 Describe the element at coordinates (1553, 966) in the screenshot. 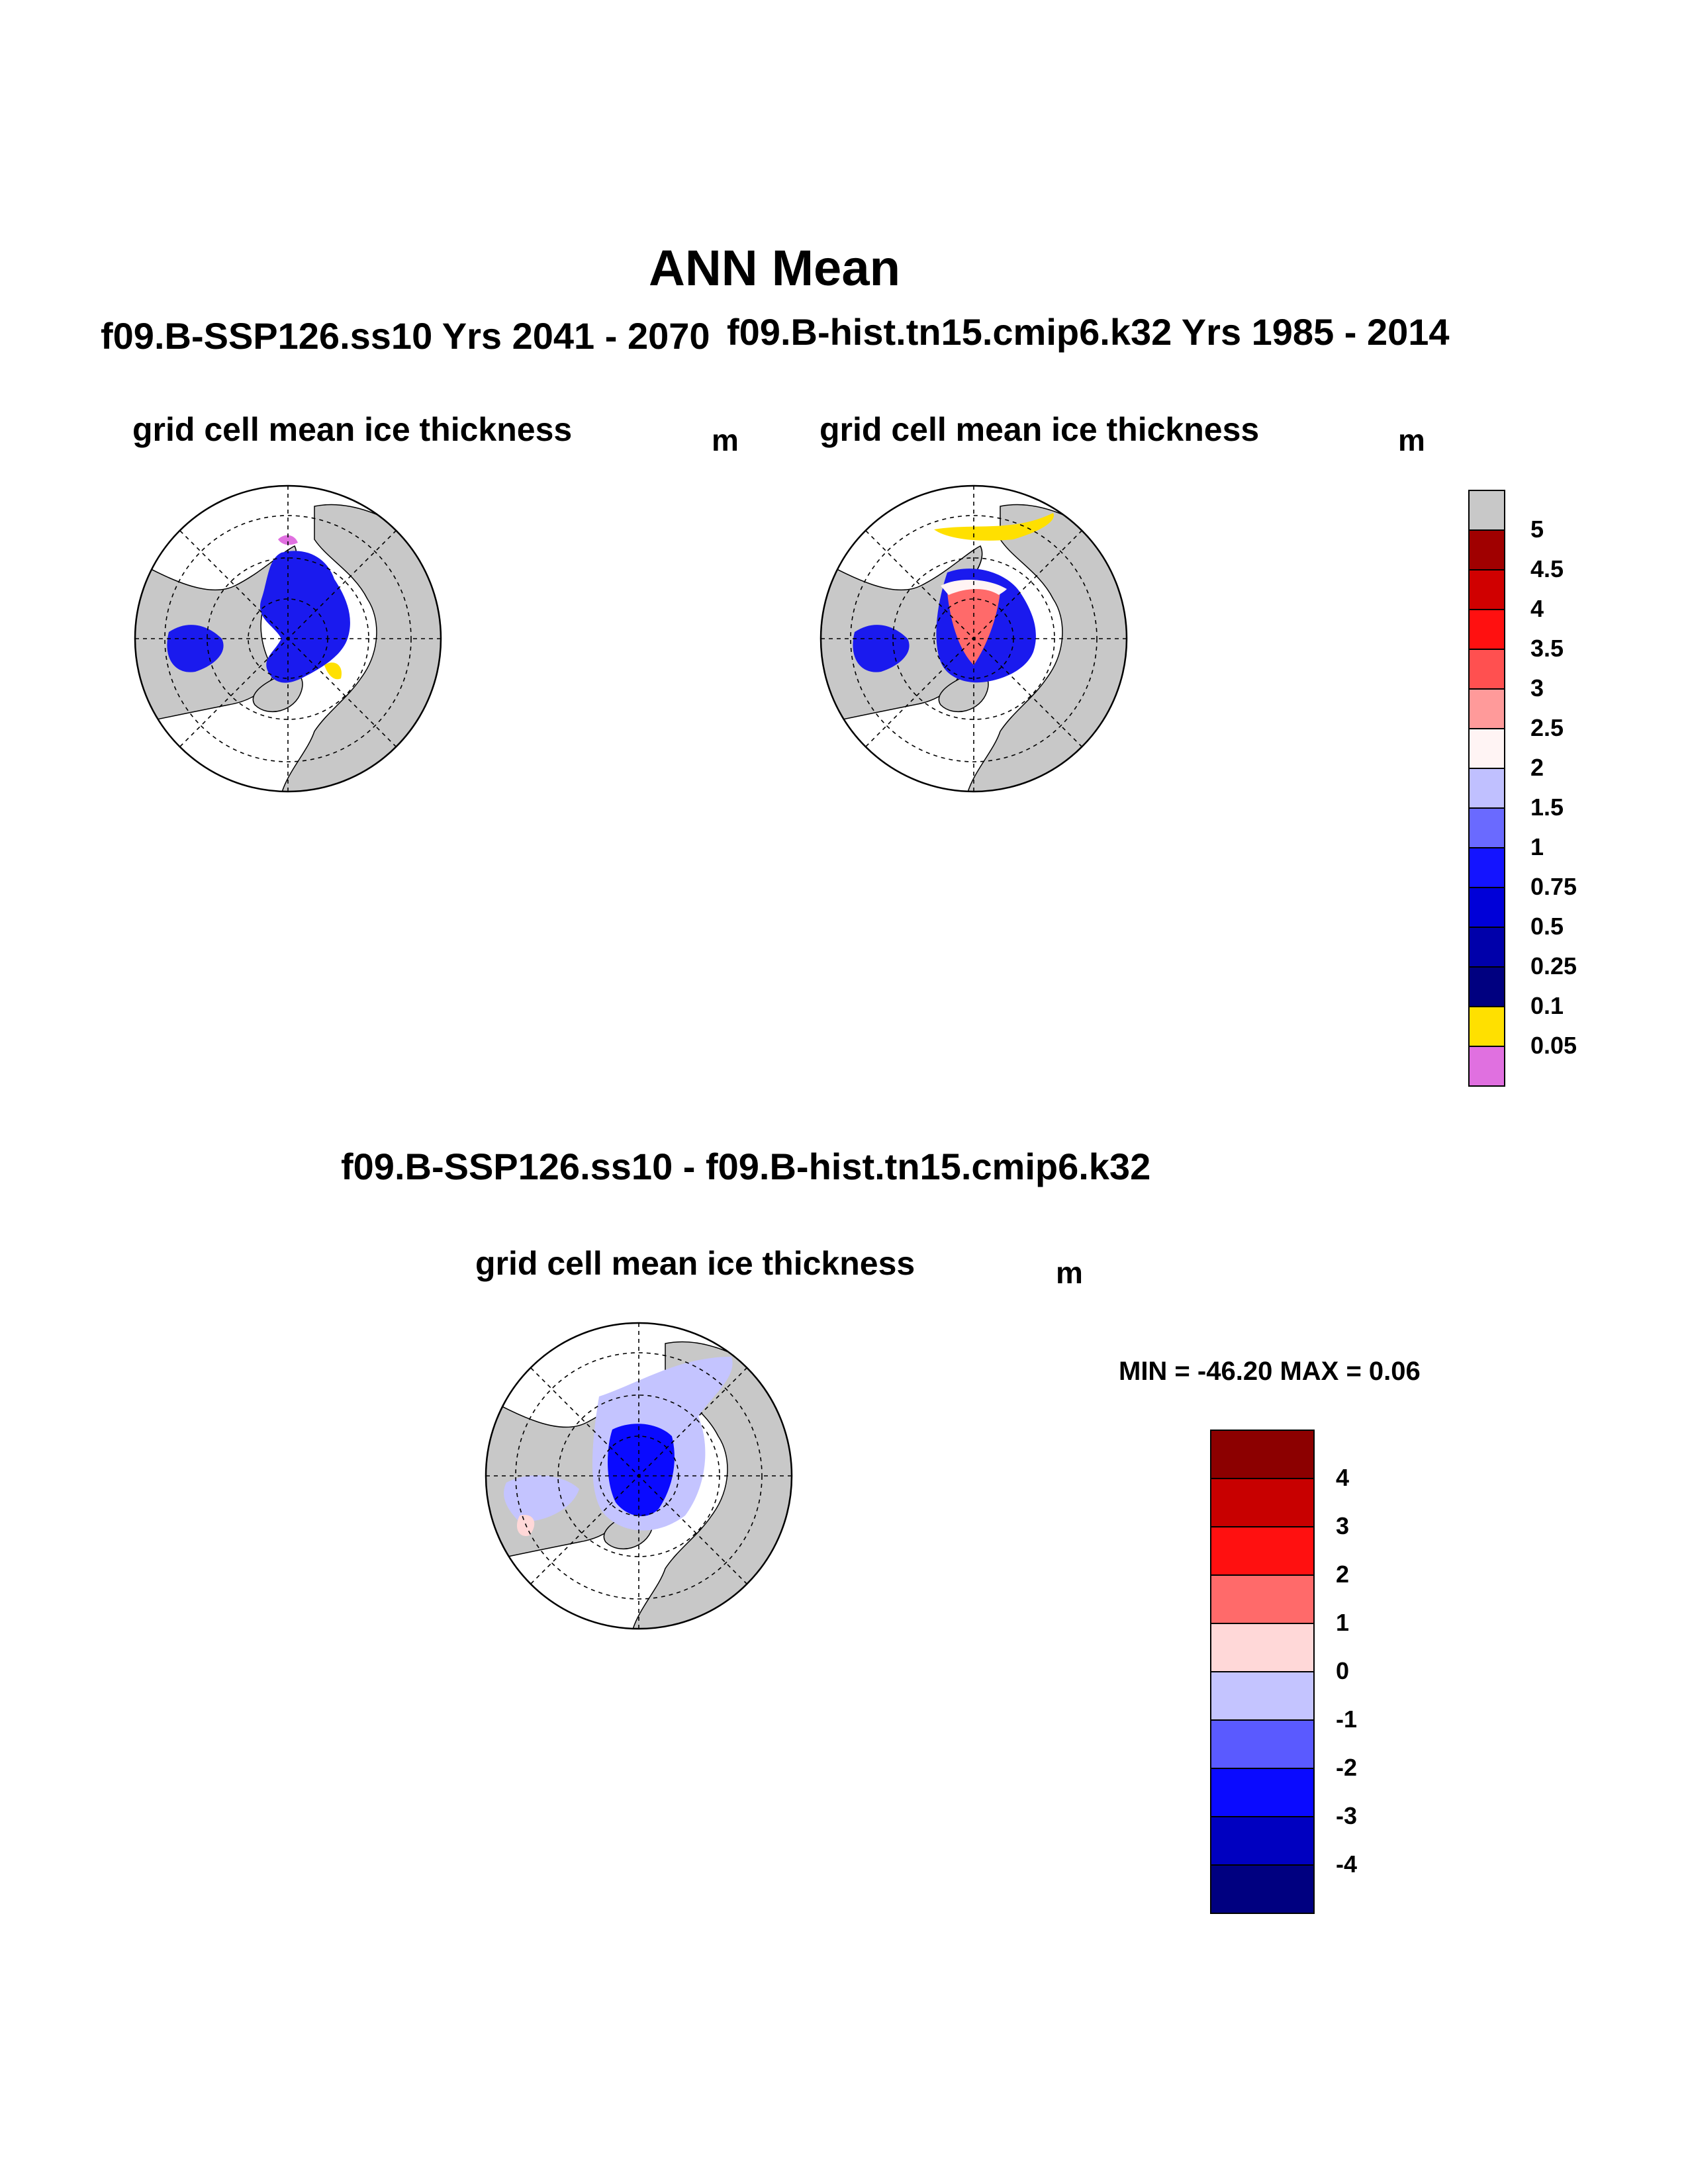

I see `colorbar-top-label: 0.25` at that location.